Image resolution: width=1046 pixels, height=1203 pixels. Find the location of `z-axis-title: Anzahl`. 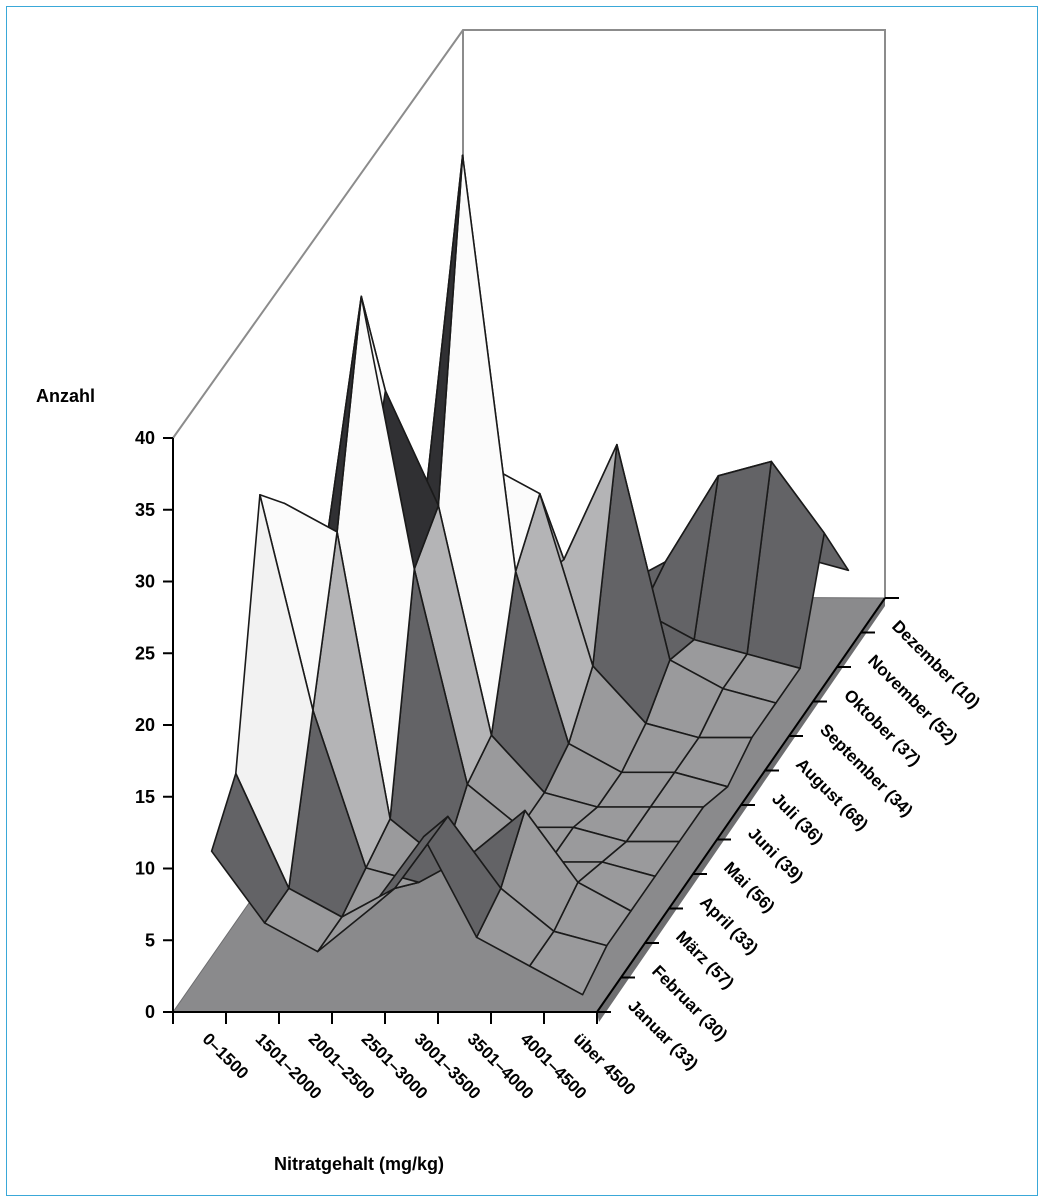

z-axis-title: Anzahl is located at coordinates (65, 396).